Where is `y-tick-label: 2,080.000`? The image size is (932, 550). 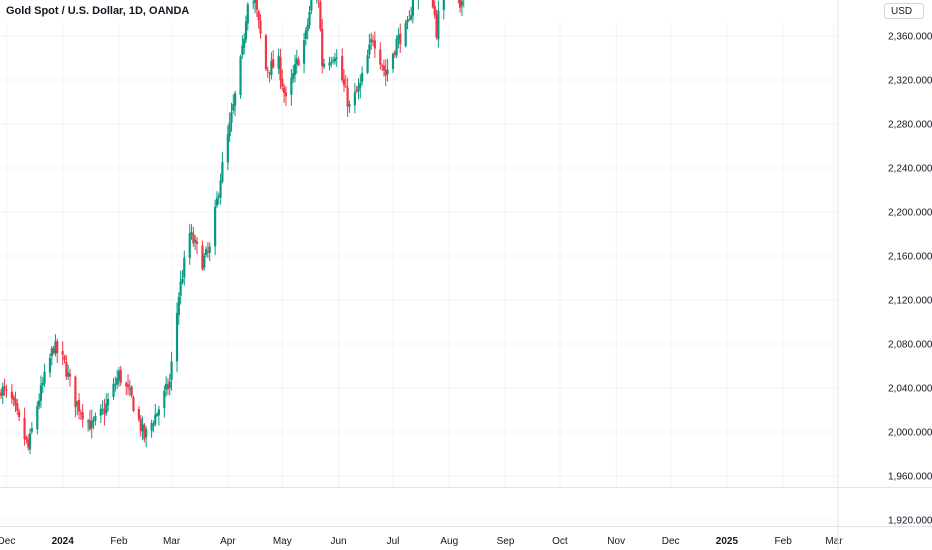 y-tick-label: 2,080.000 is located at coordinates (910, 345).